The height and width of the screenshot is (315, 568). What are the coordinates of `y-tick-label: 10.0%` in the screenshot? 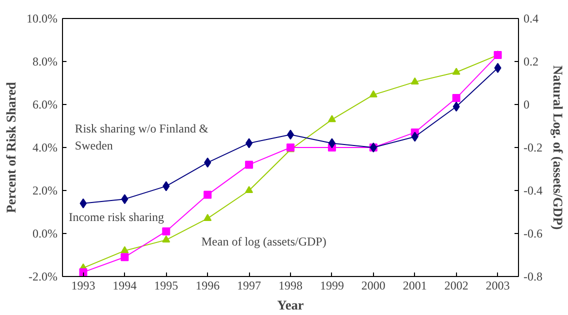 It's located at (42, 19).